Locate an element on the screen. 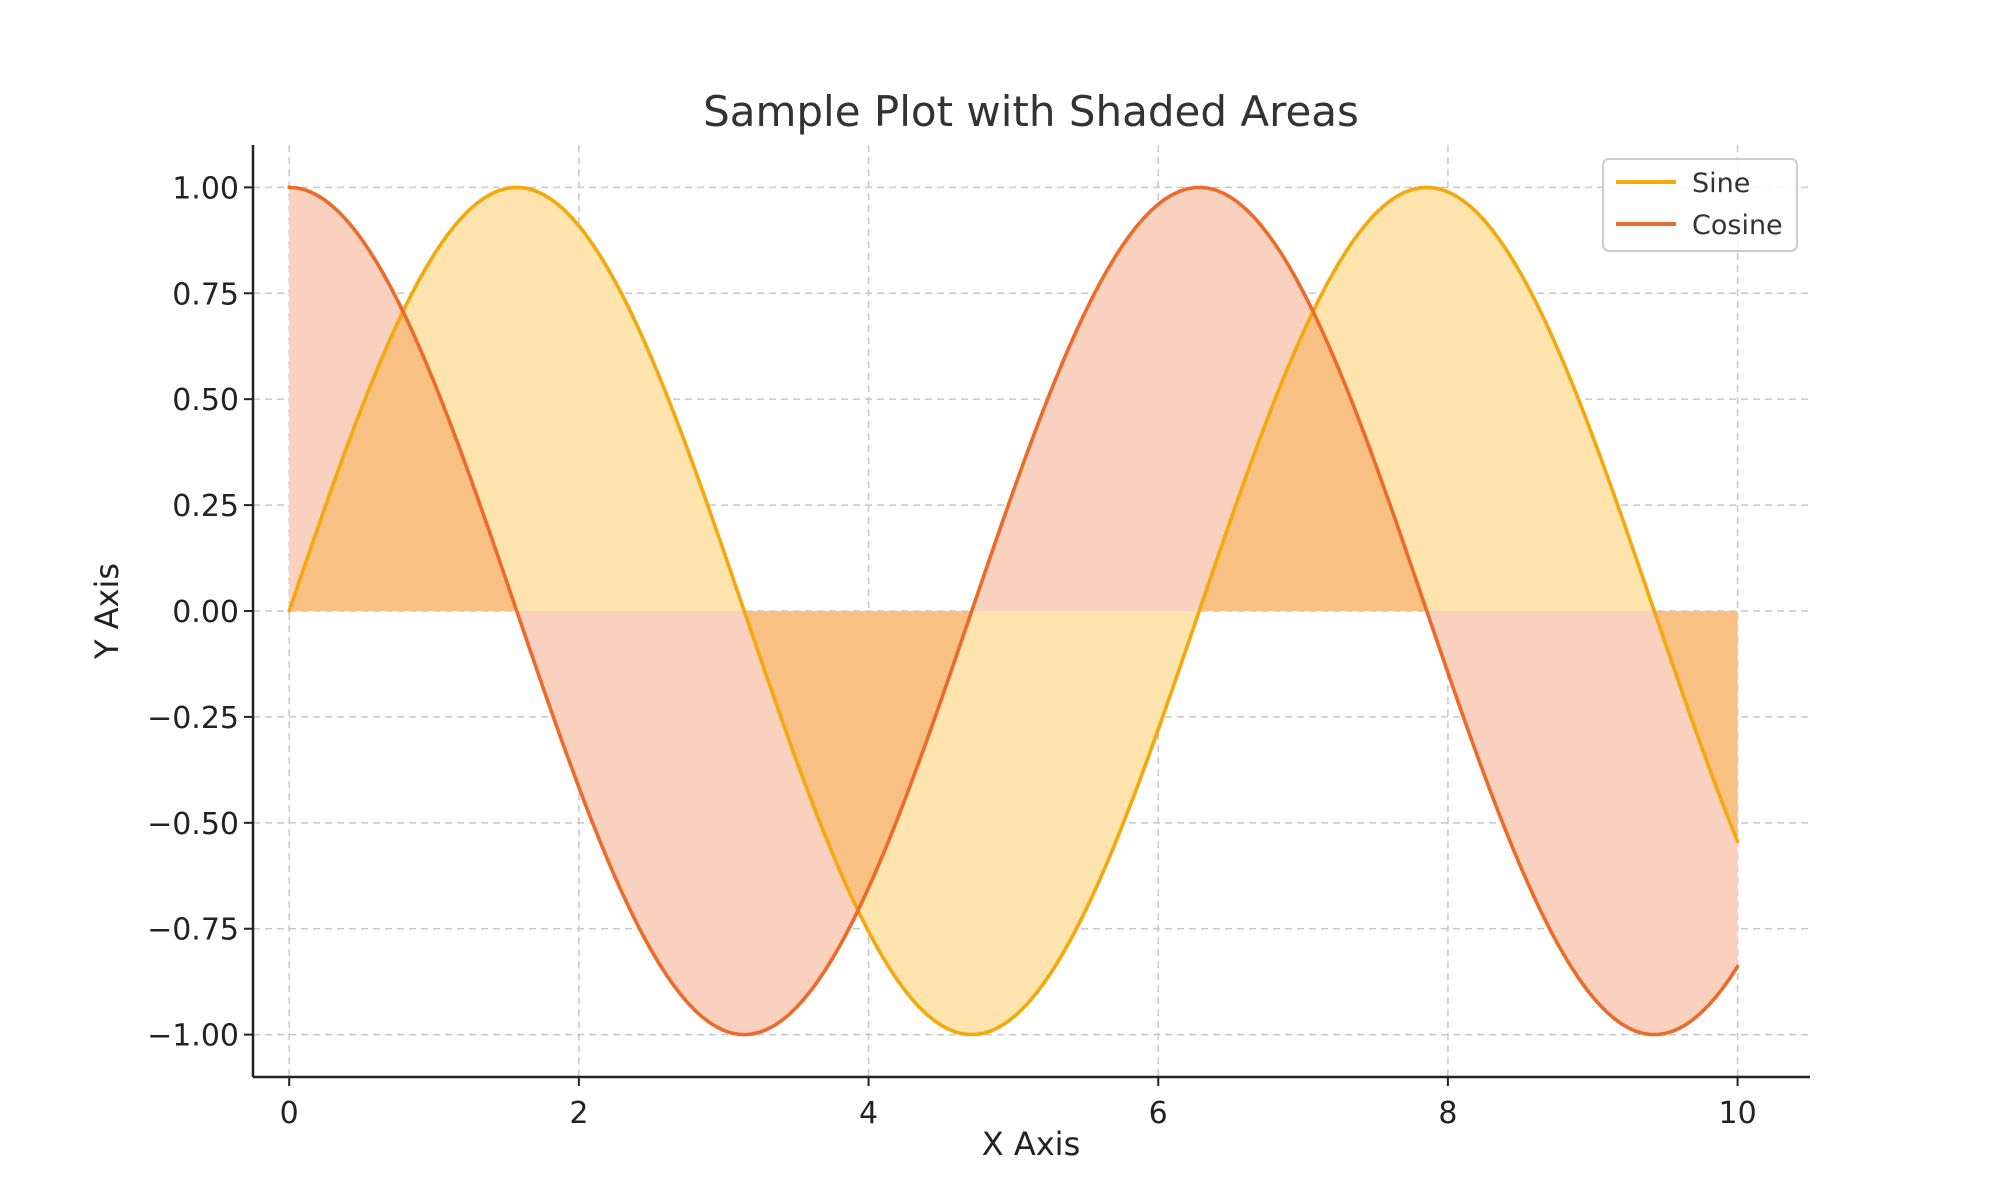 This screenshot has width=2000, height=1200. y-tick-label: −0.50 is located at coordinates (193, 824).